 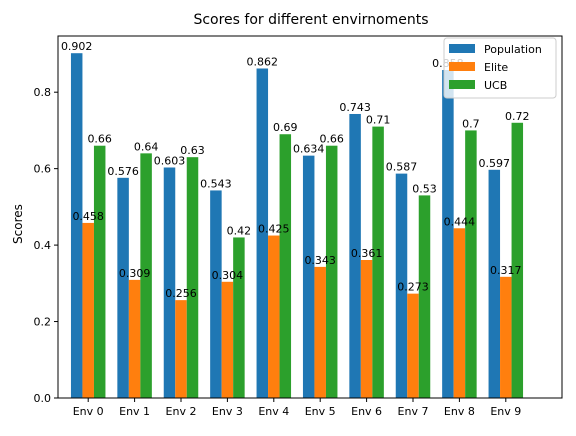 What do you see at coordinates (146, 146) in the screenshot?
I see `bar-value-label: 0.64` at bounding box center [146, 146].